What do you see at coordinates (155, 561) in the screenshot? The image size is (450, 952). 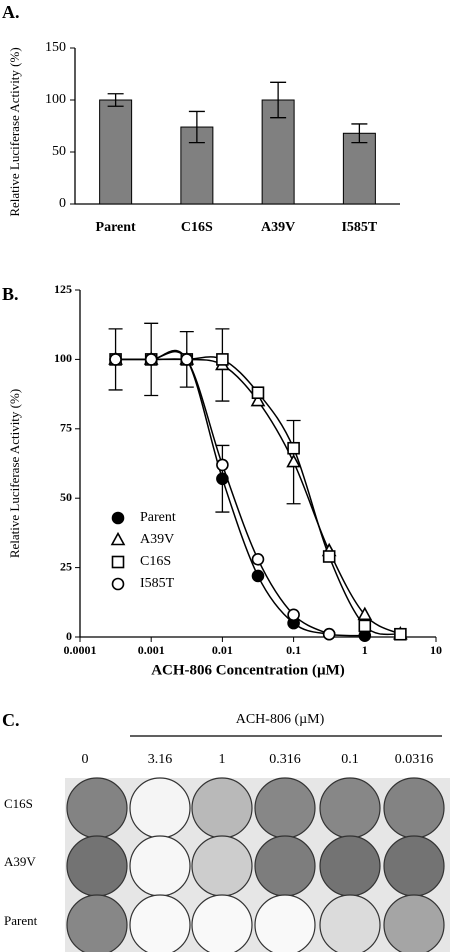 I see `legend-label: C16S` at bounding box center [155, 561].